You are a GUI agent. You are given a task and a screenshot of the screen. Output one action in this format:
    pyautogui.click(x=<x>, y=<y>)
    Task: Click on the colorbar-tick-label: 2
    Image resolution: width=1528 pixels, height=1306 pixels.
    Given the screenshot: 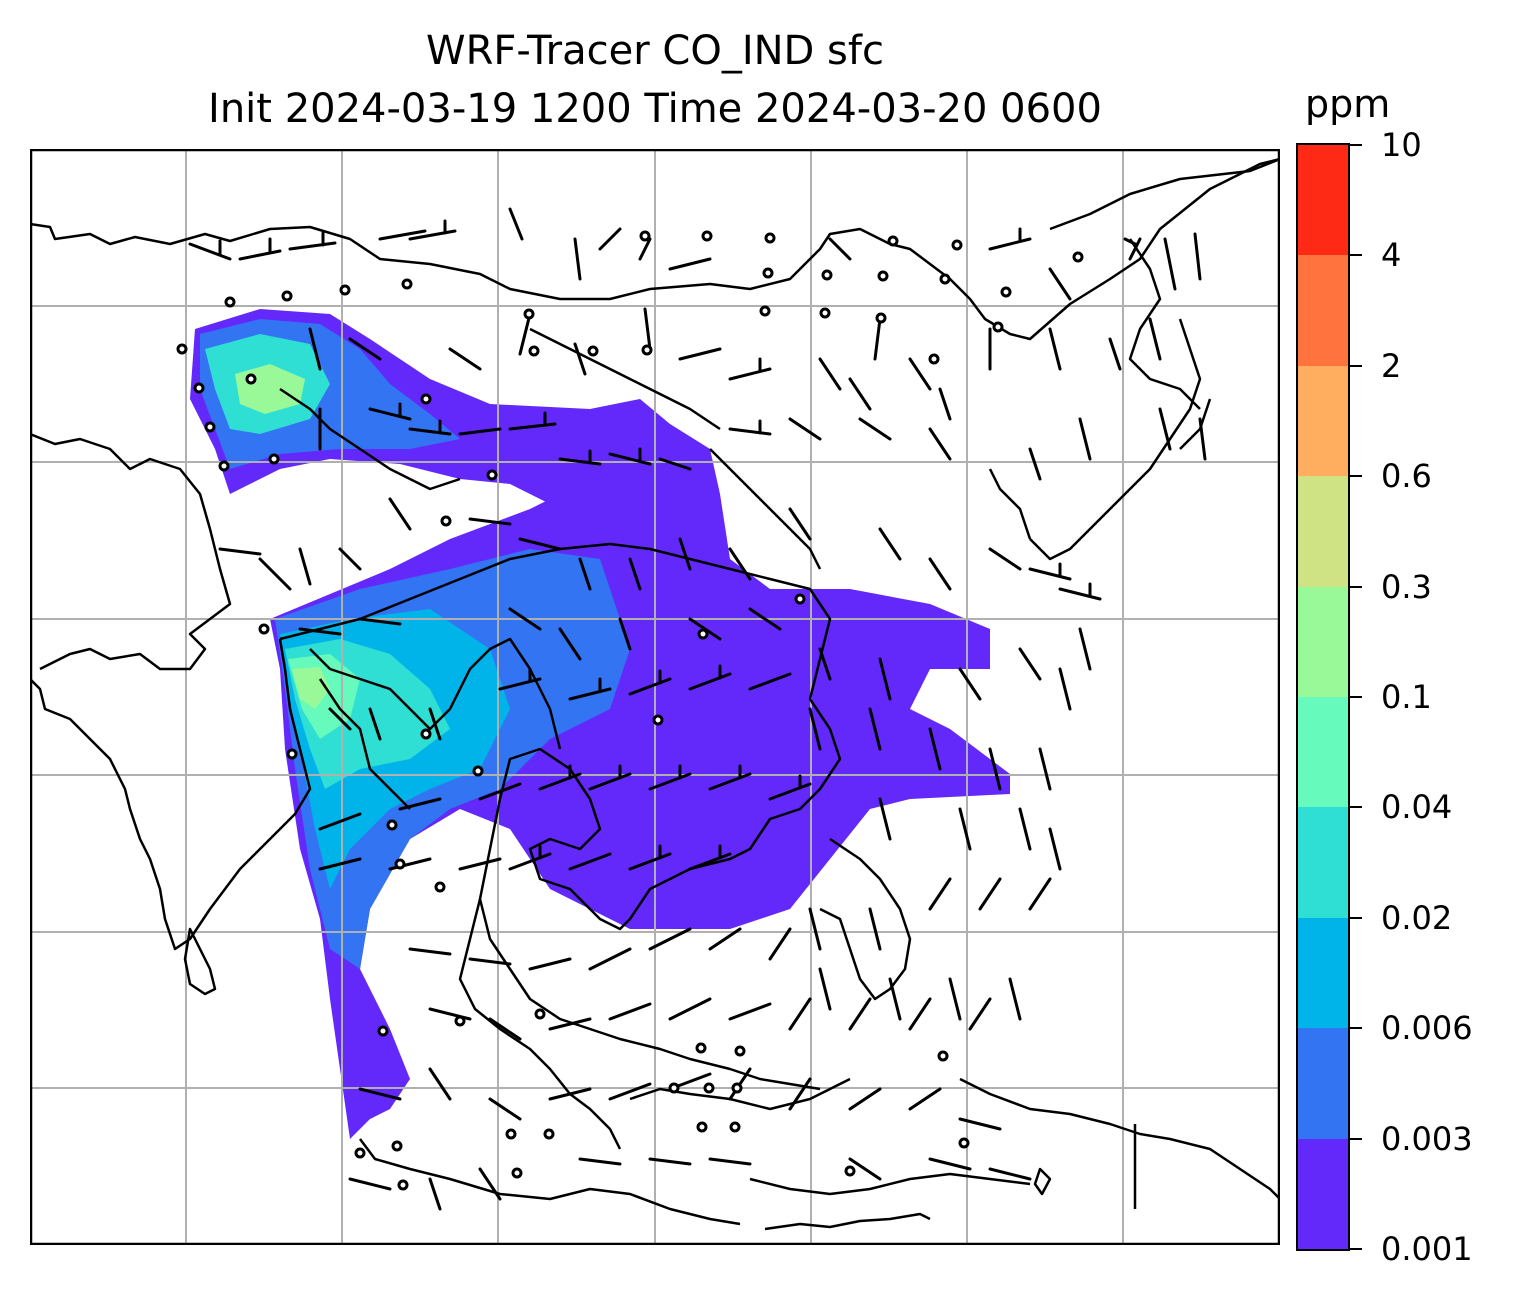 What is the action you would take?
    pyautogui.click(x=1391, y=365)
    